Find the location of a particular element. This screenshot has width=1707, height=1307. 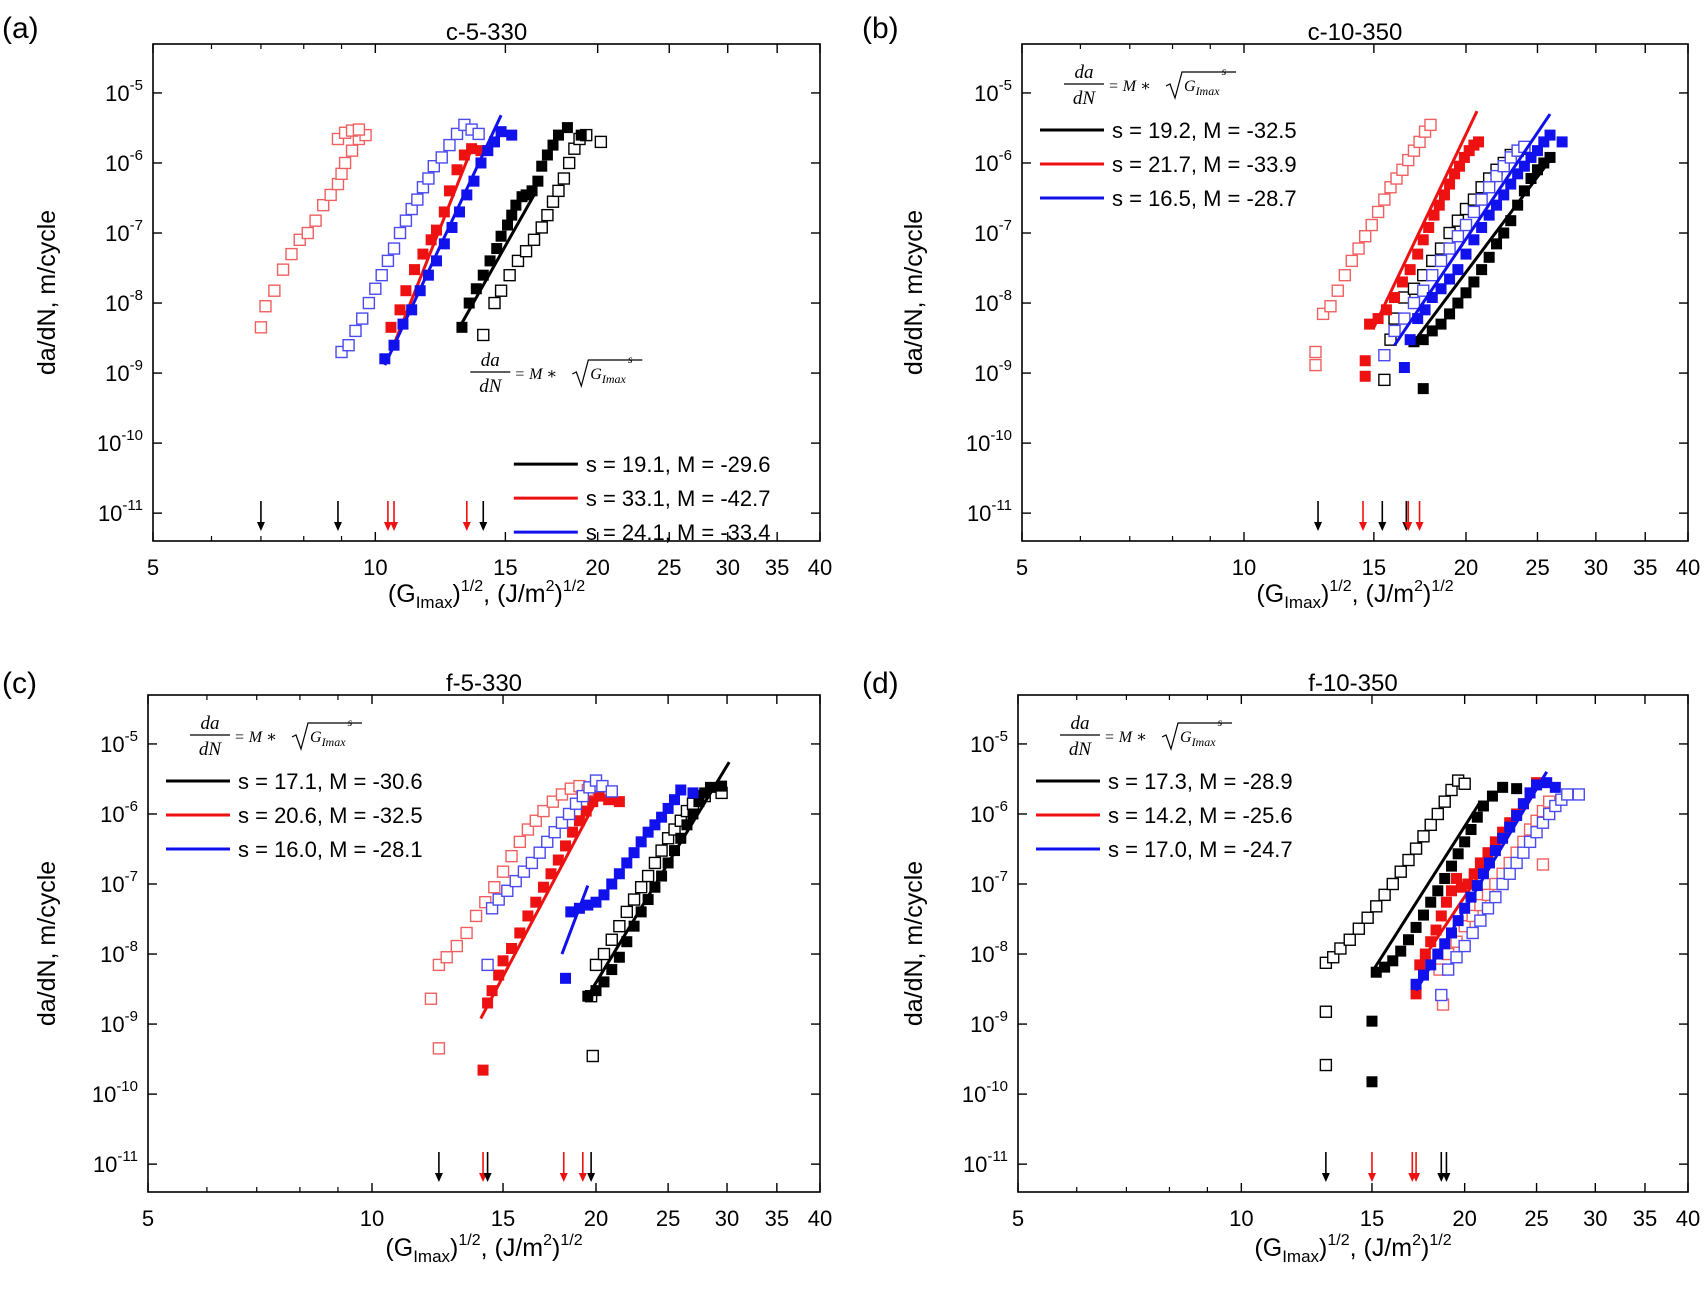

x-tick-label: 20 is located at coordinates (1464, 1218).